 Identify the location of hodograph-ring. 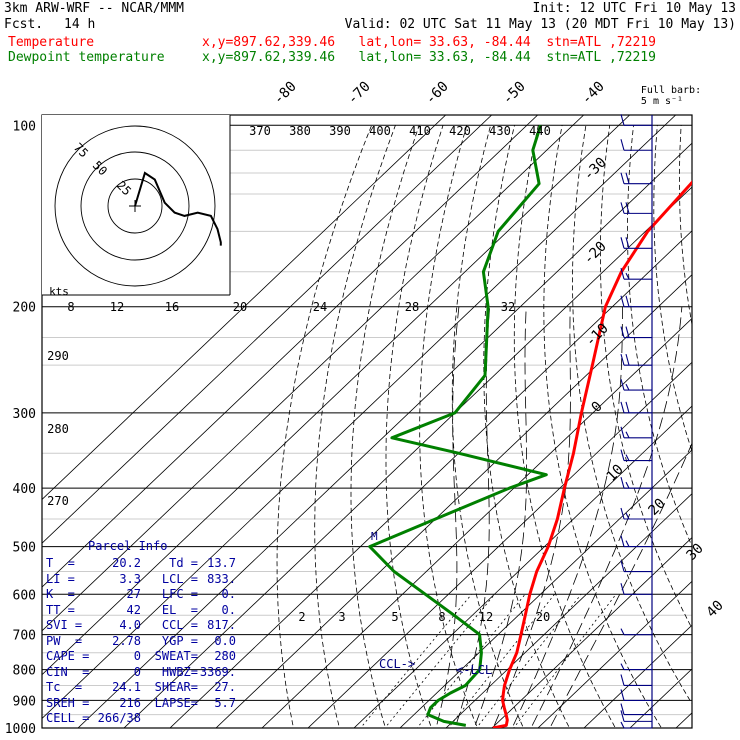
(135, 206).